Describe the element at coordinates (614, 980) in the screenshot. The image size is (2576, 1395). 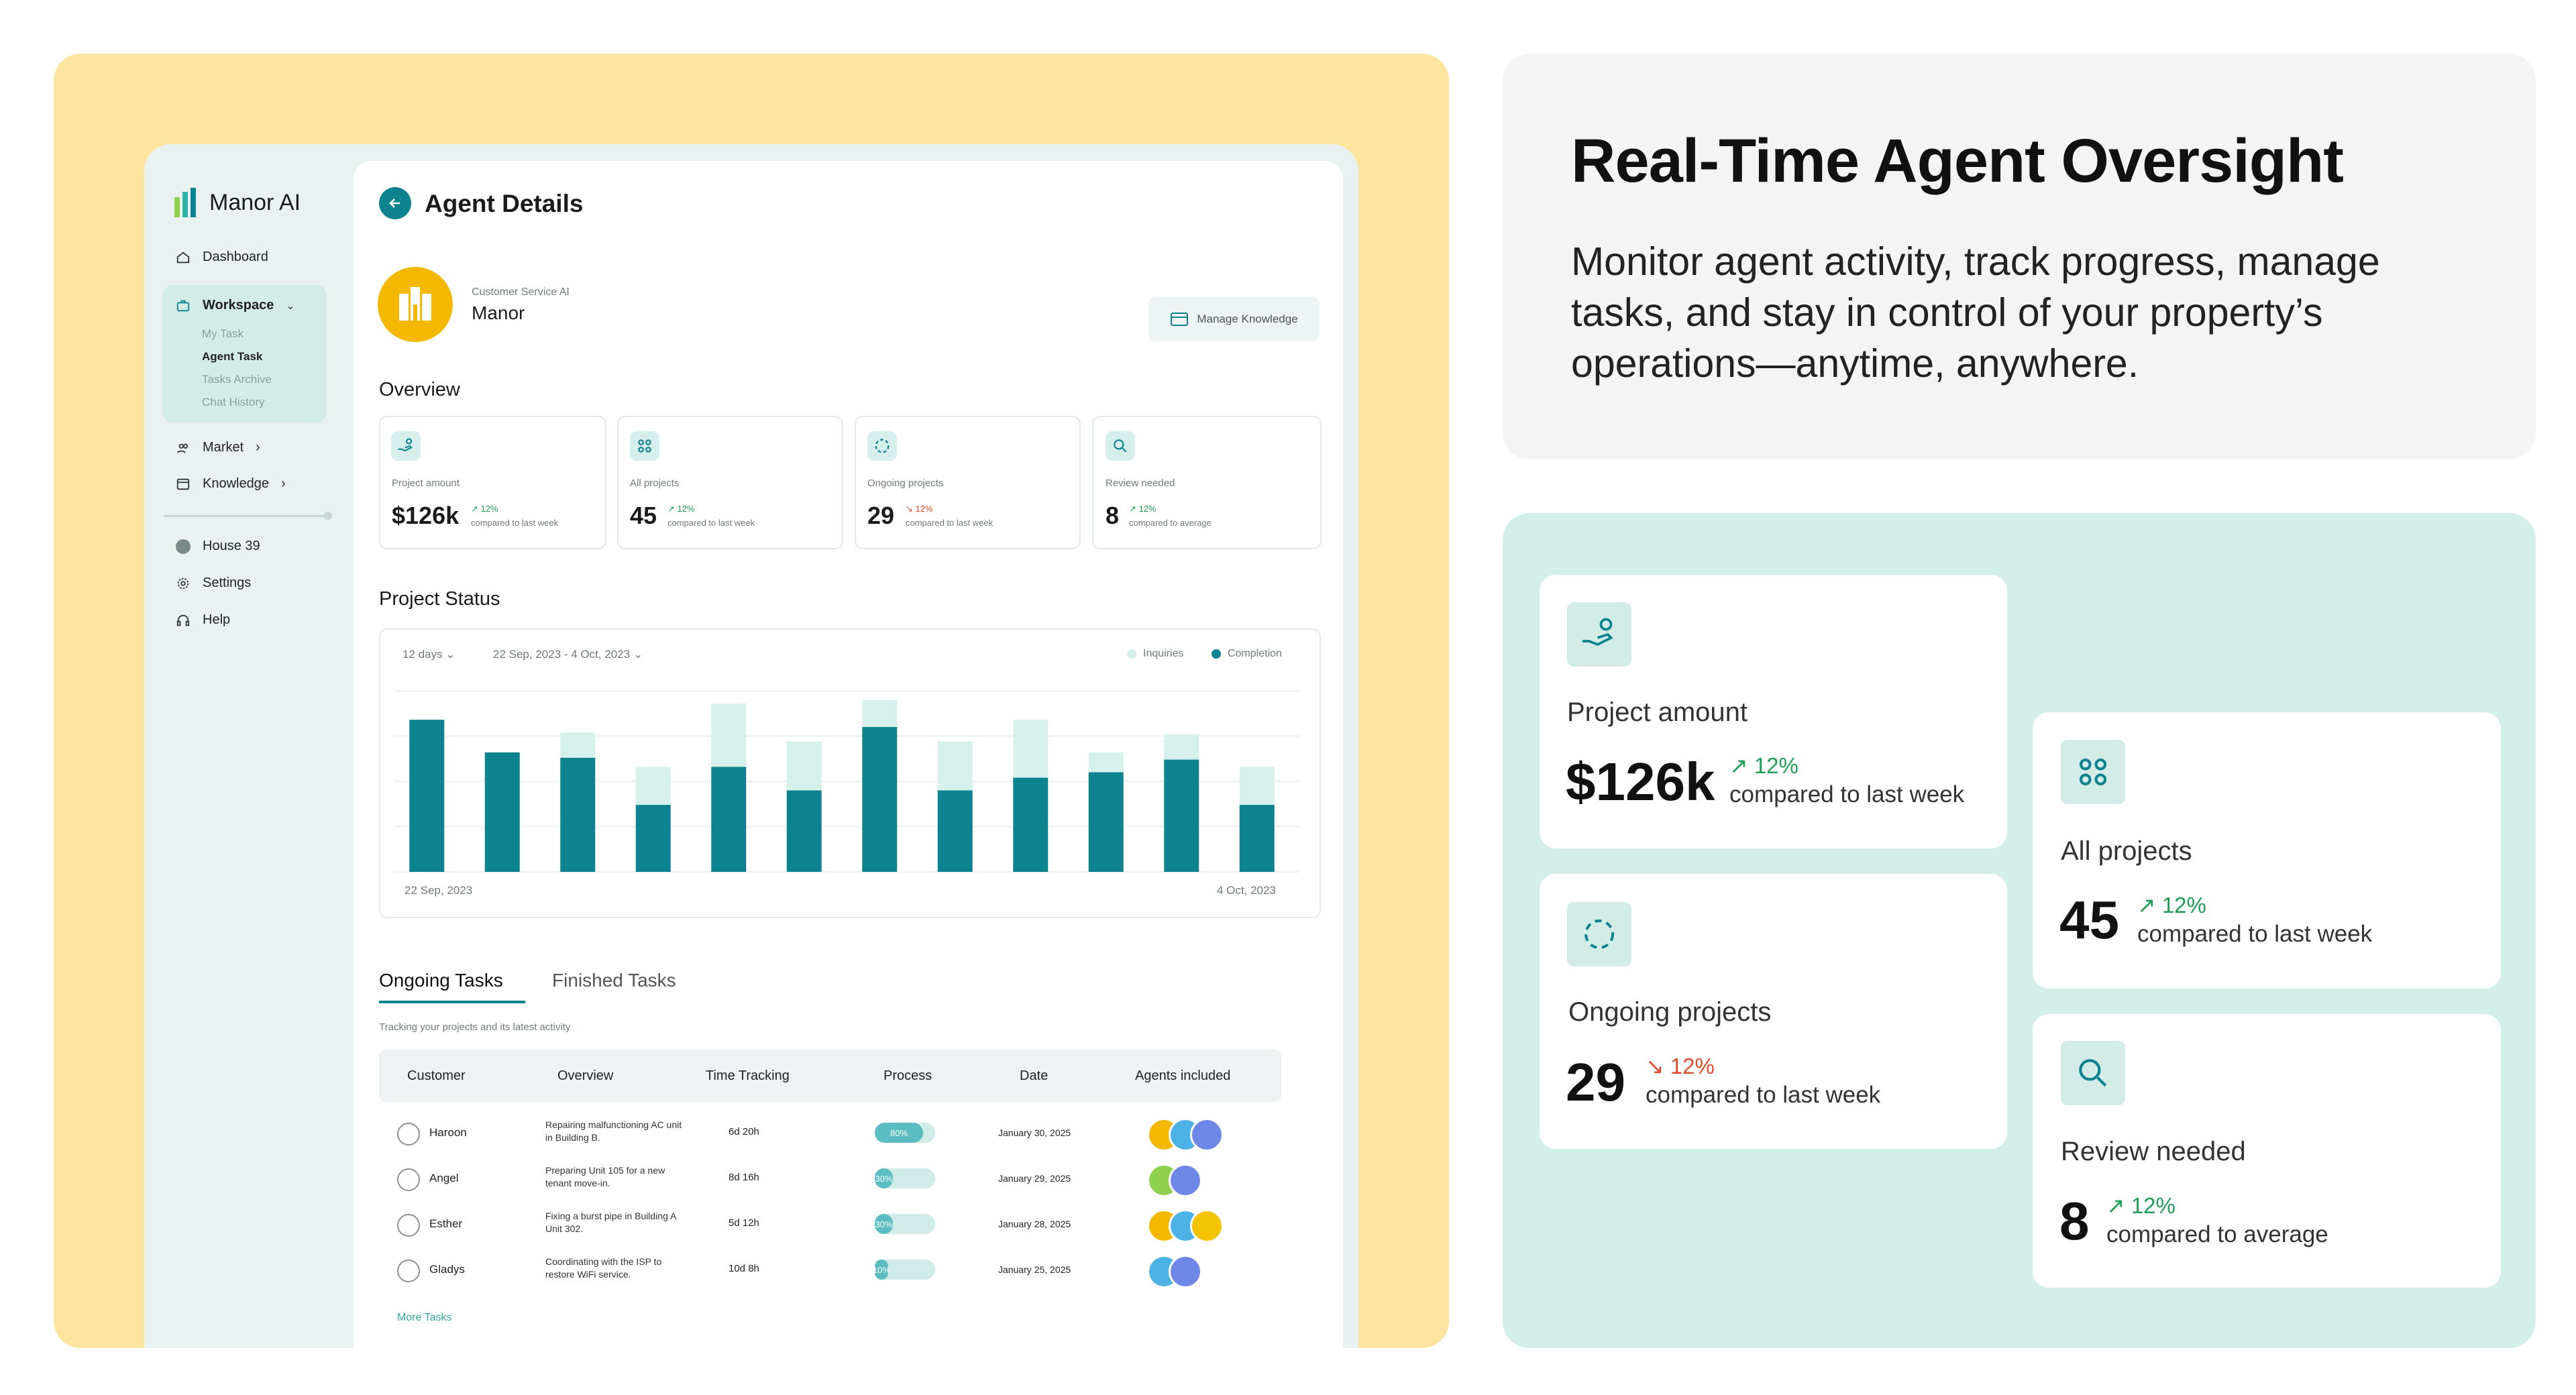
I see `tab-finished-tasks: Finished Tasks` at that location.